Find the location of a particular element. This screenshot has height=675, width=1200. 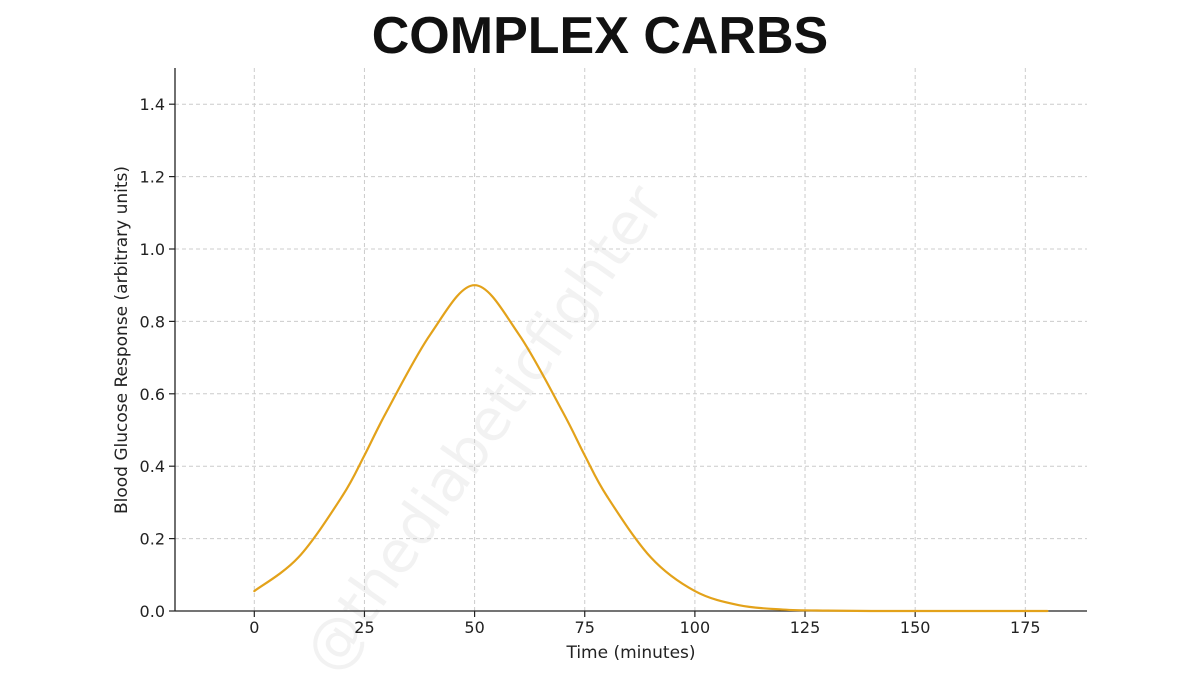

y-tick-label: 1.0 is located at coordinates (152, 249).